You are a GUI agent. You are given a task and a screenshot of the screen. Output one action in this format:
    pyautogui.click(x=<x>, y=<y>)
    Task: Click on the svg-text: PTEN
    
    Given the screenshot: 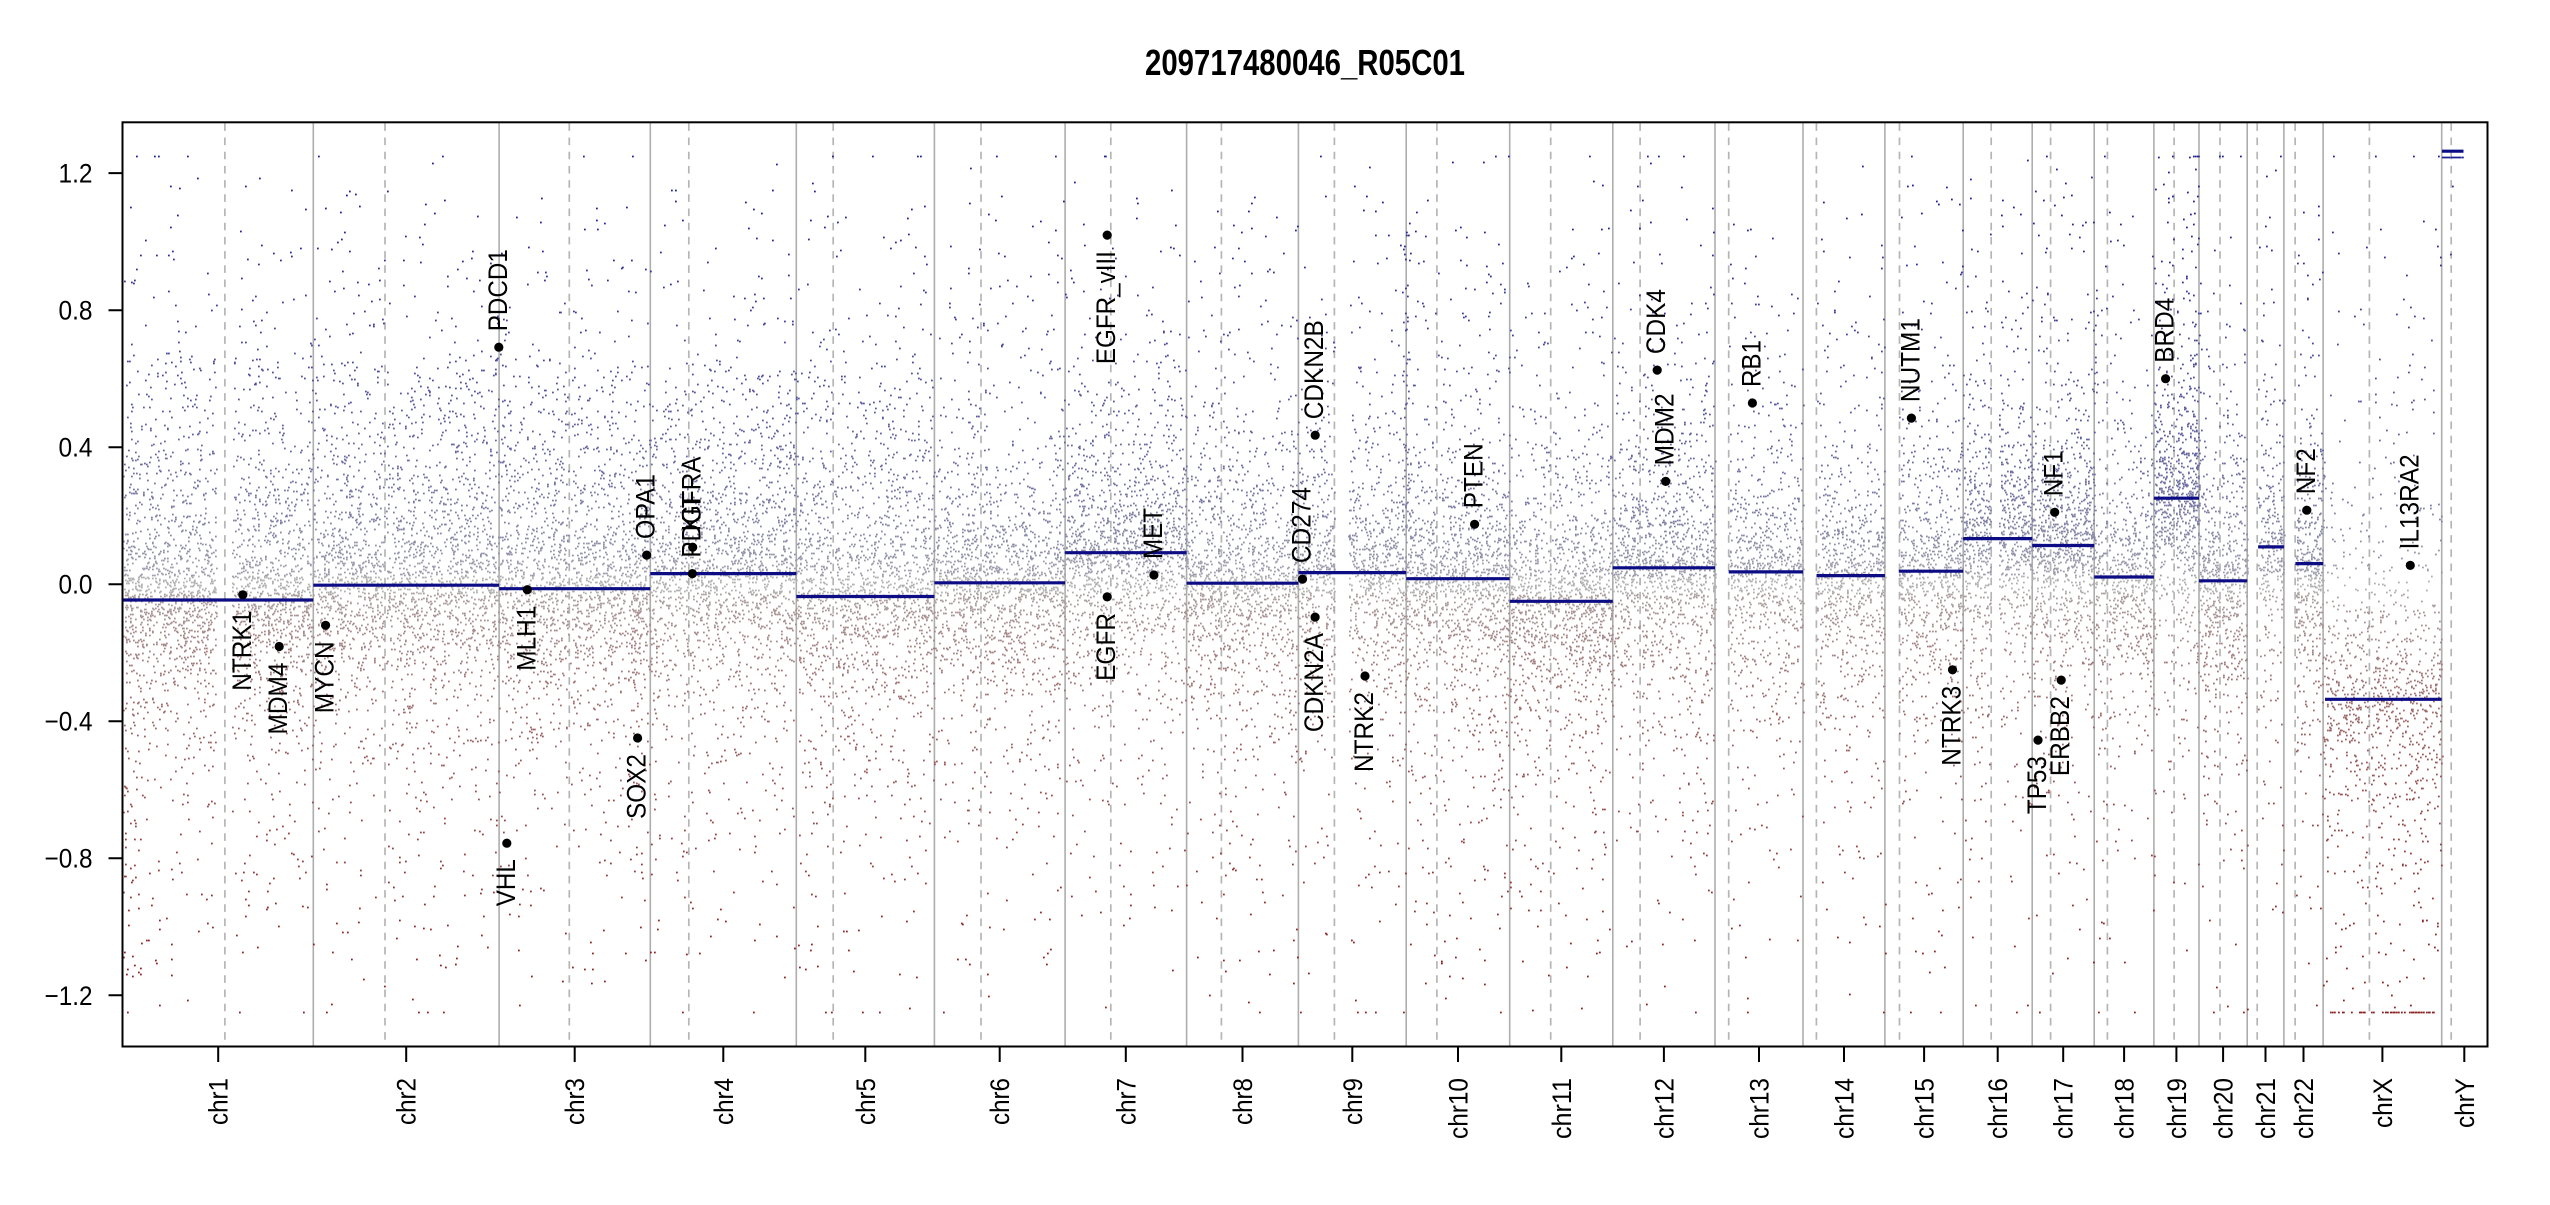 What is the action you would take?
    pyautogui.click(x=1474, y=475)
    